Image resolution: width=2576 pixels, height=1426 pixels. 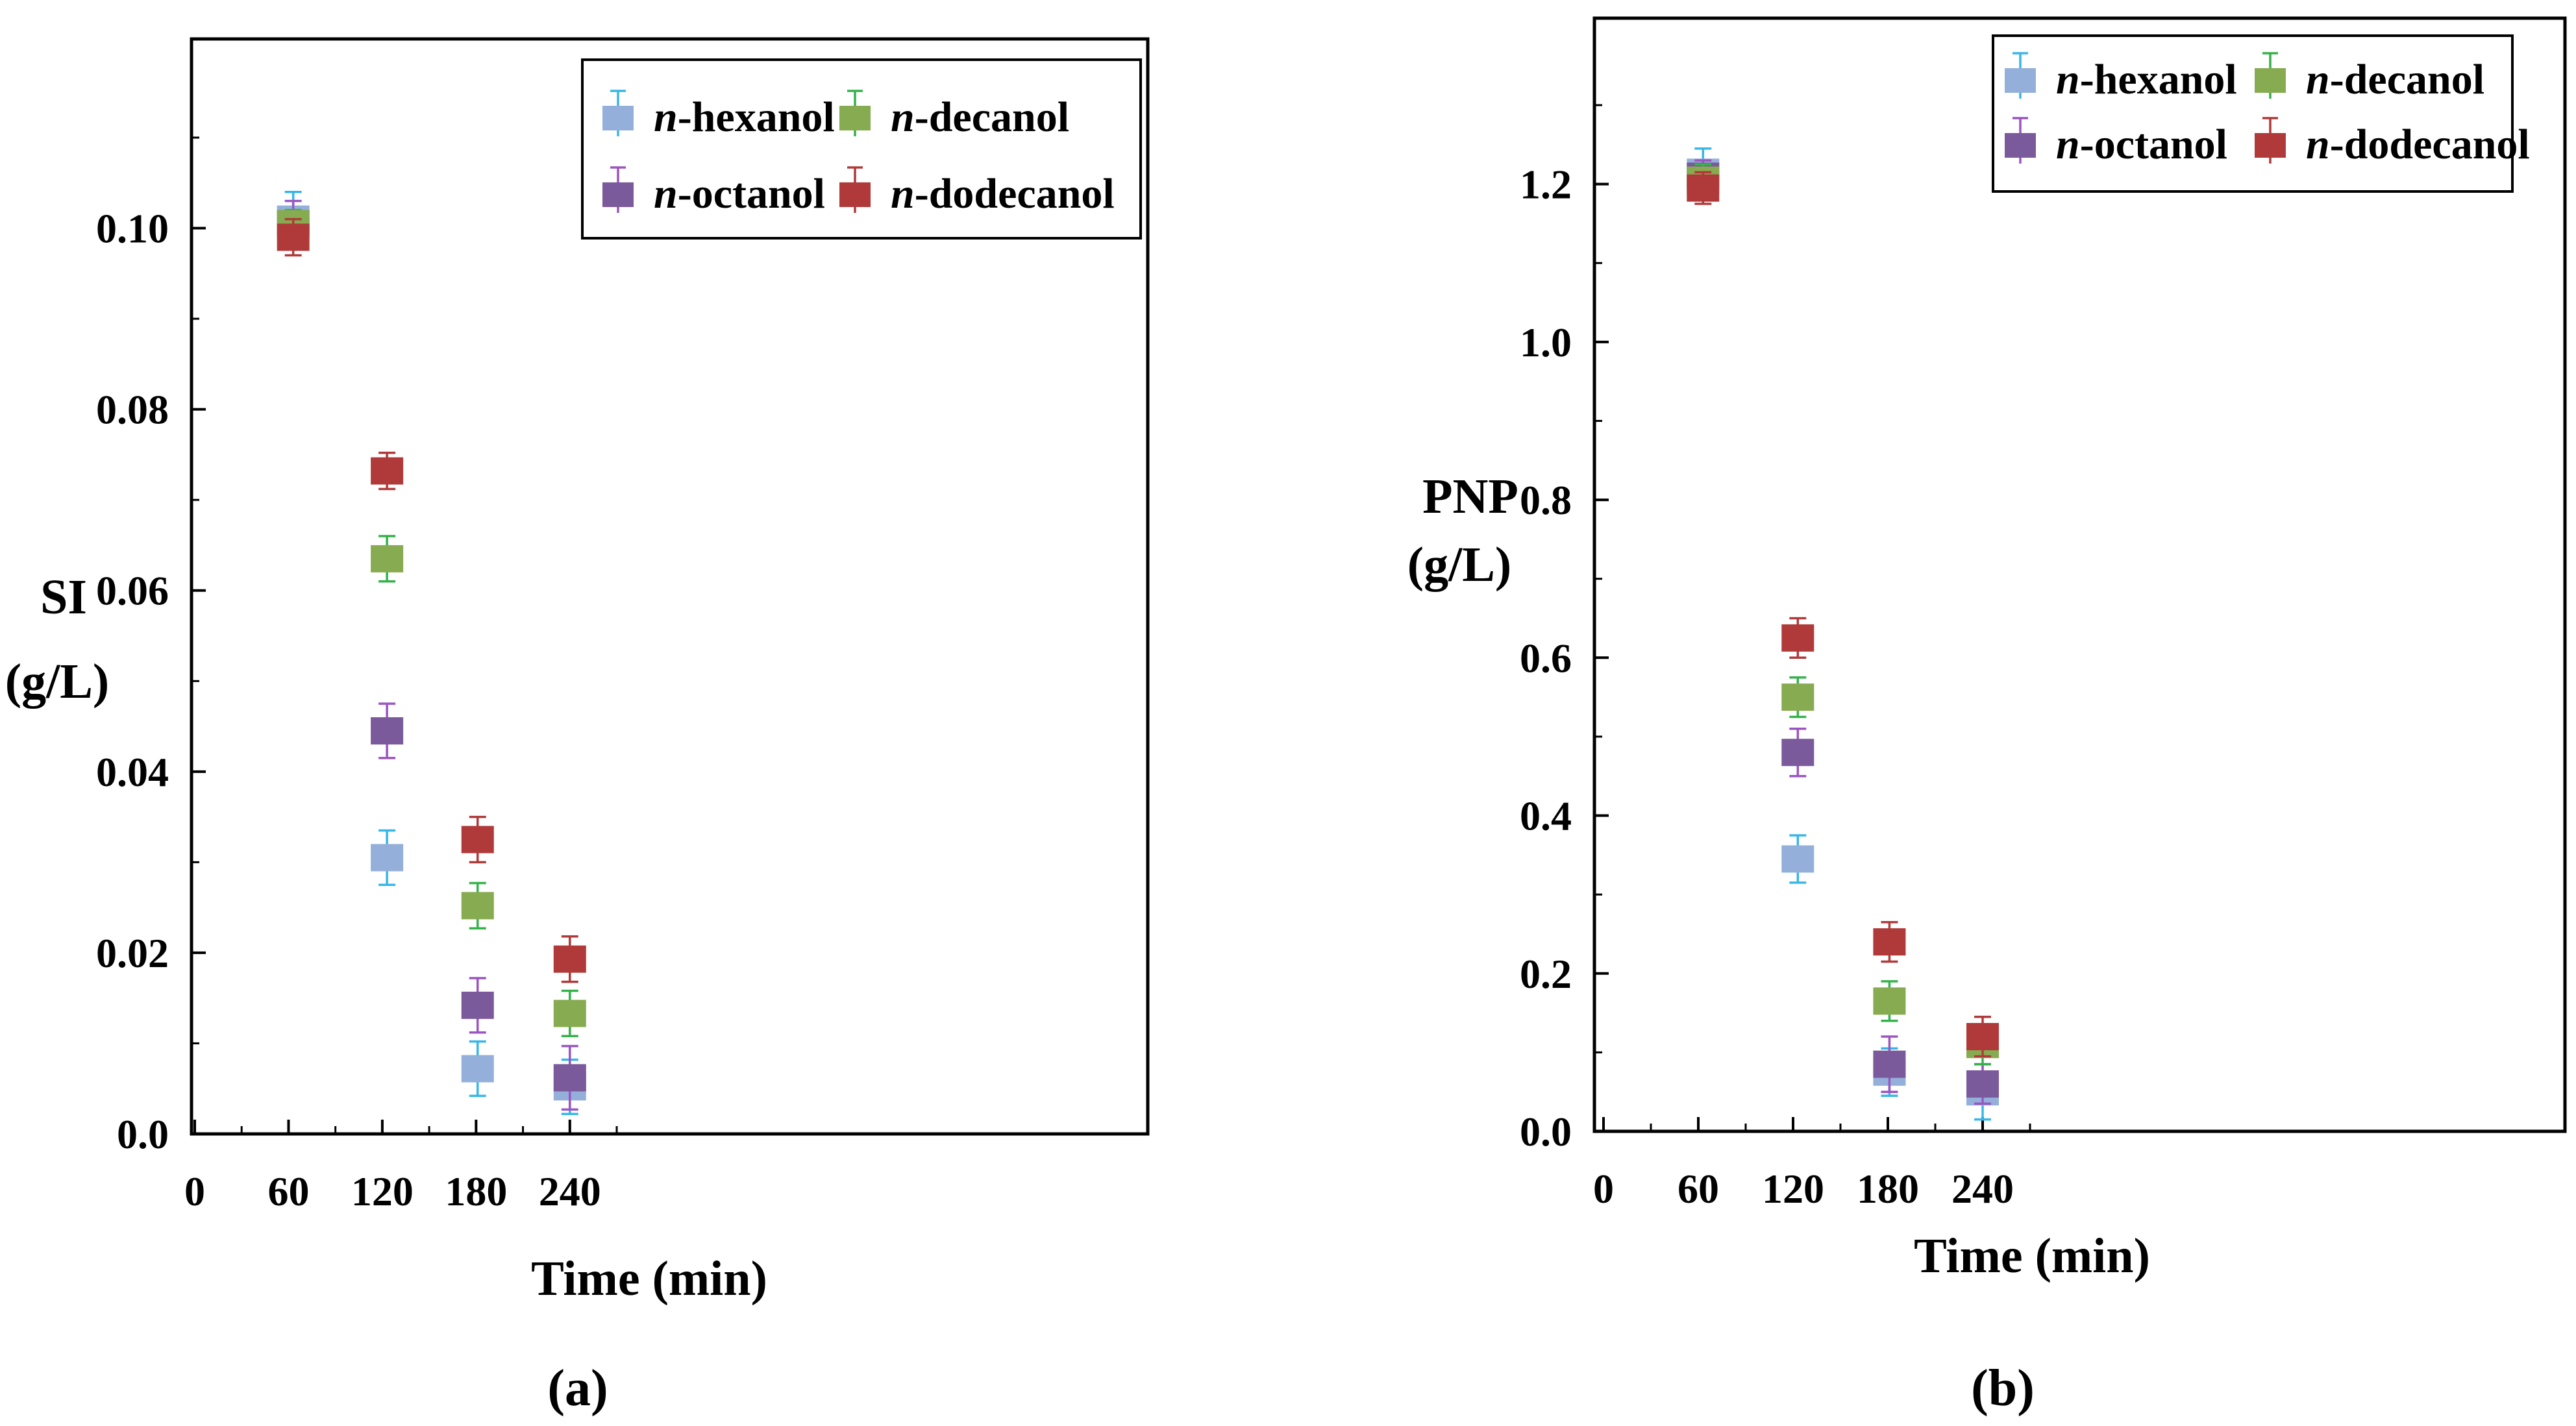 I want to click on y-tick-label: 0.08, so click(x=132, y=410).